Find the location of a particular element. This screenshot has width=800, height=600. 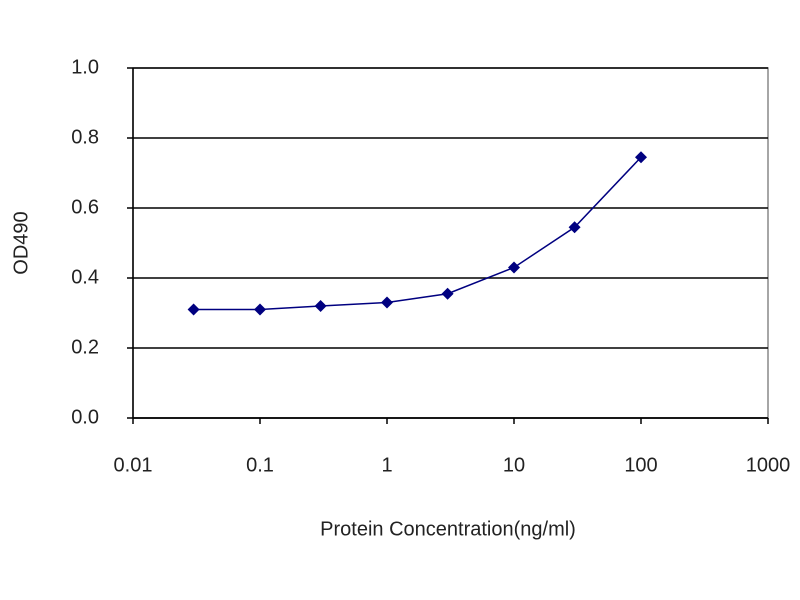

x-tick-label: 1000 is located at coordinates (768, 465).